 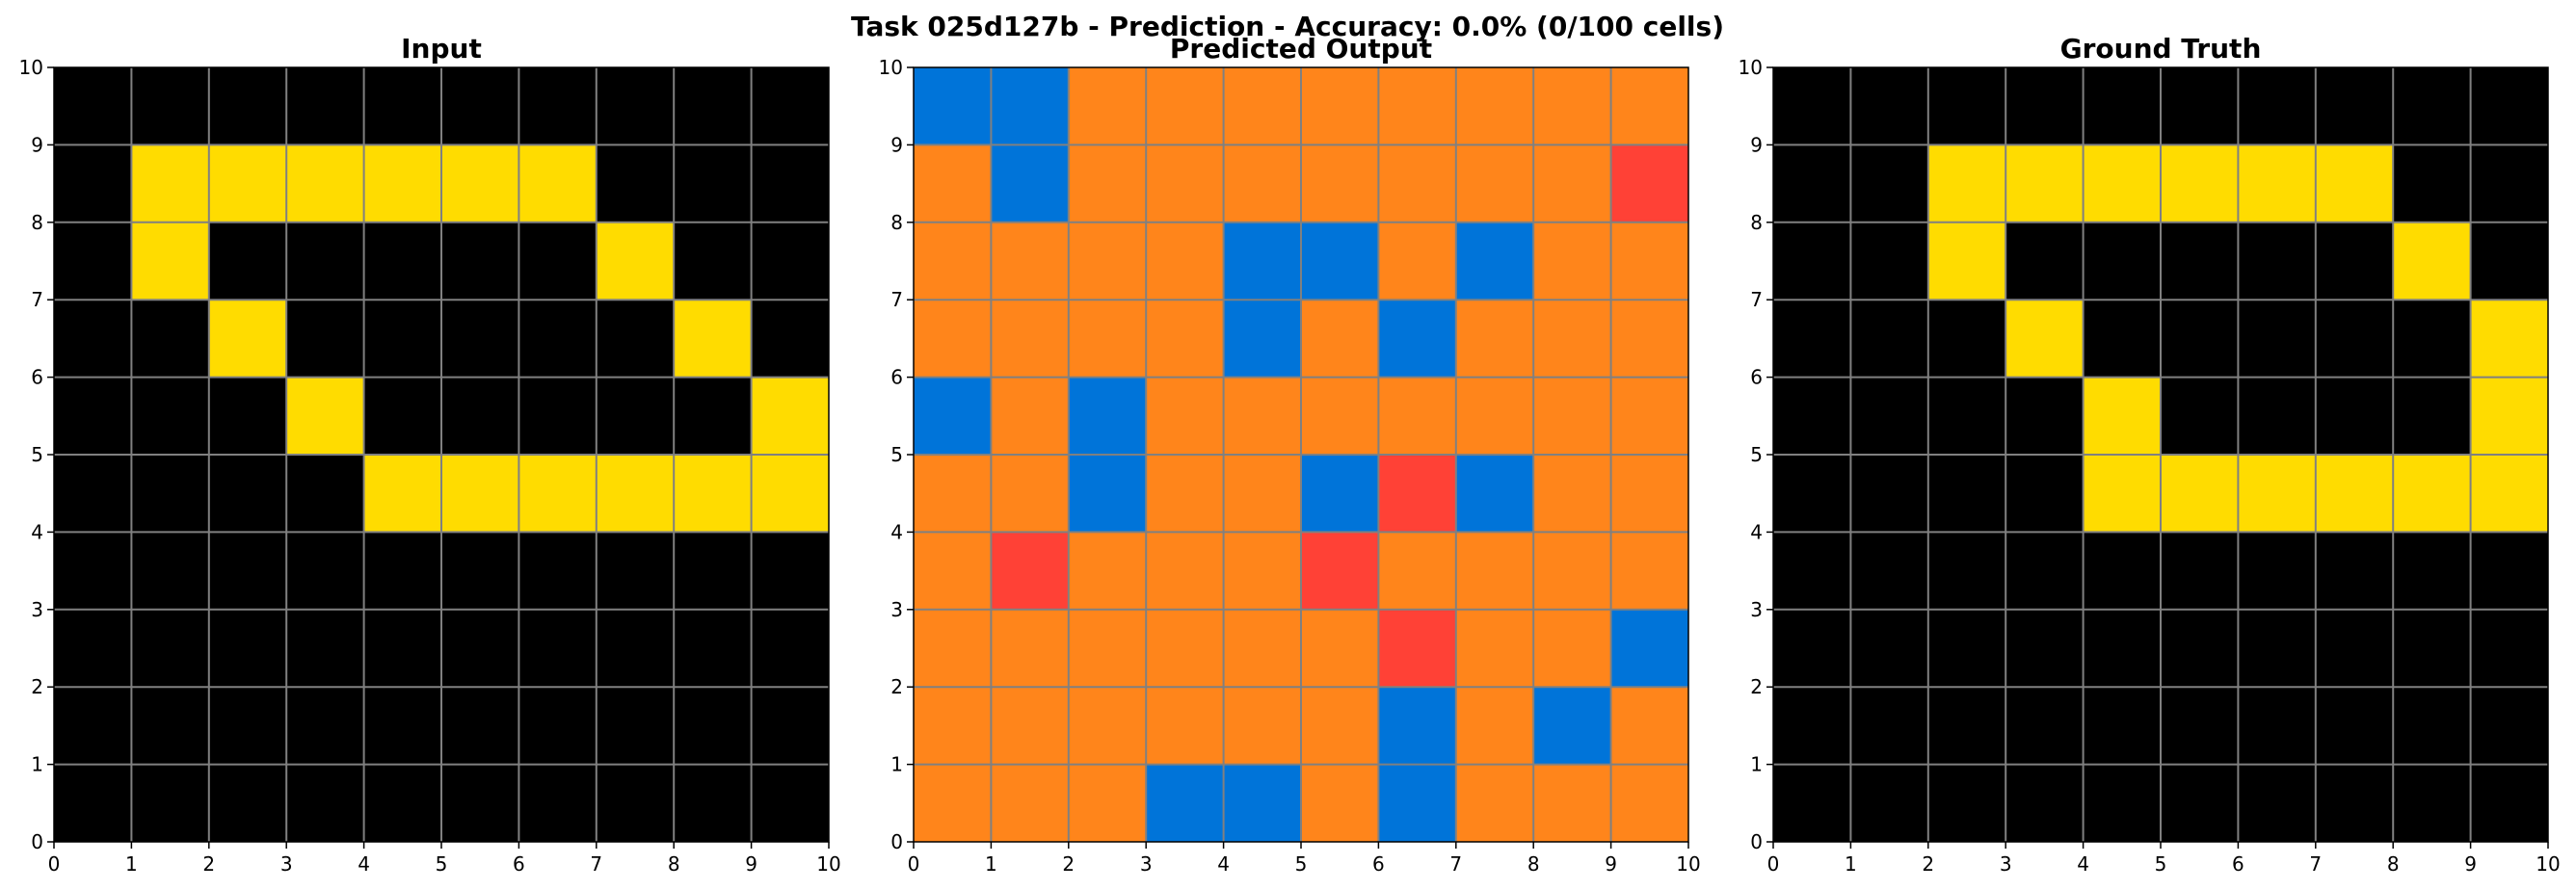 What do you see at coordinates (208, 864) in the screenshot?
I see `x-tick-label: 2` at bounding box center [208, 864].